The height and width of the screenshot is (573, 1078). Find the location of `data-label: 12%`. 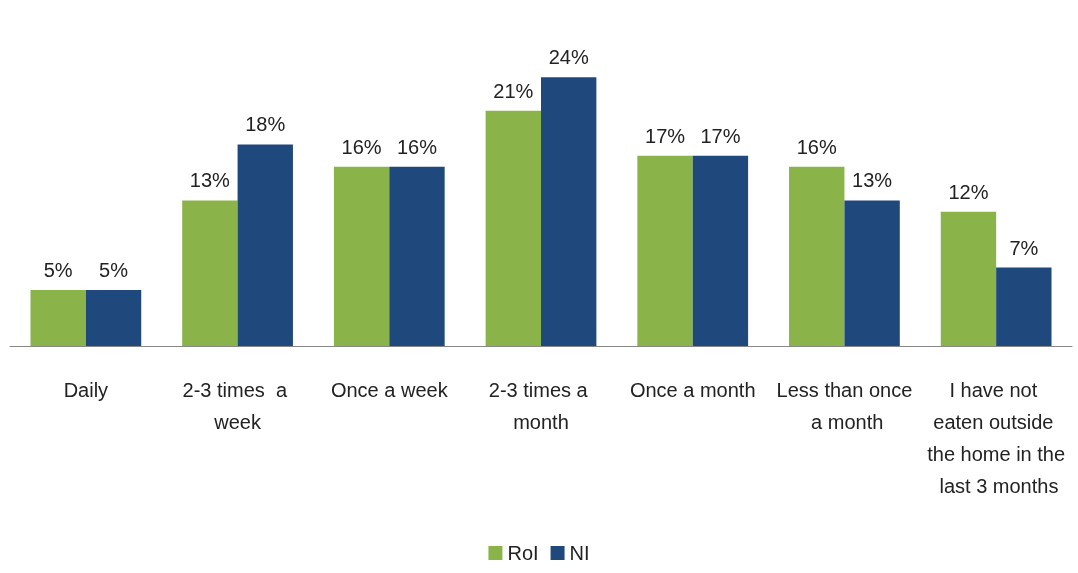

data-label: 12% is located at coordinates (968, 191).